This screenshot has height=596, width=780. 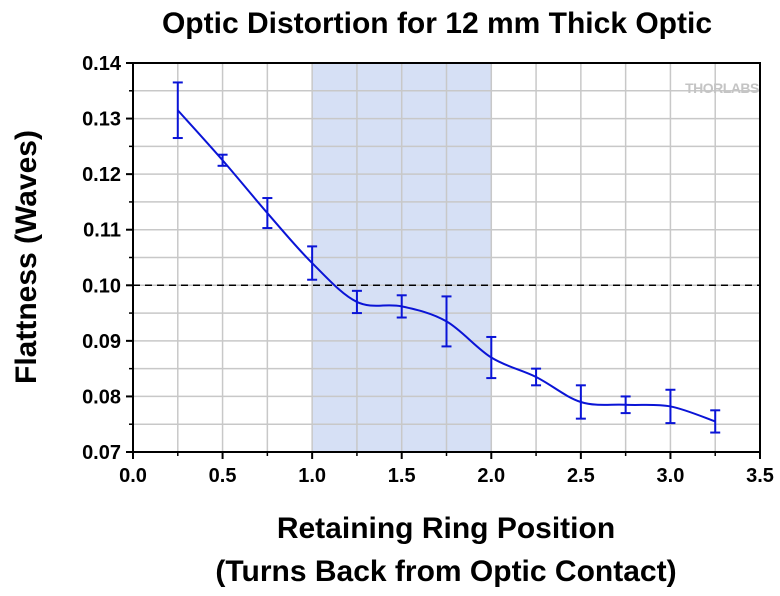 I want to click on chart-title: Optic Distortion for 12 mm Thick Optic, so click(x=437, y=23).